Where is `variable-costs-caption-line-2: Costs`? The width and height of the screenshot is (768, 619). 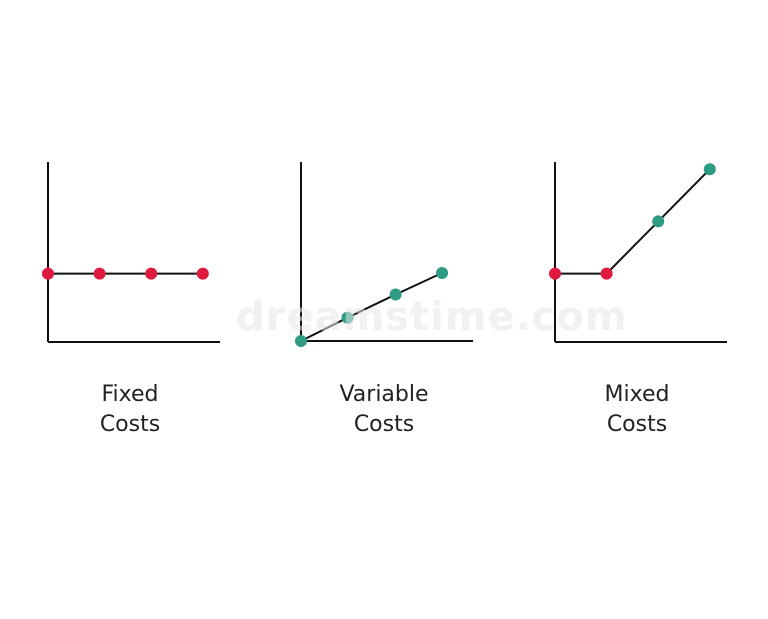 variable-costs-caption-line-2: Costs is located at coordinates (384, 424).